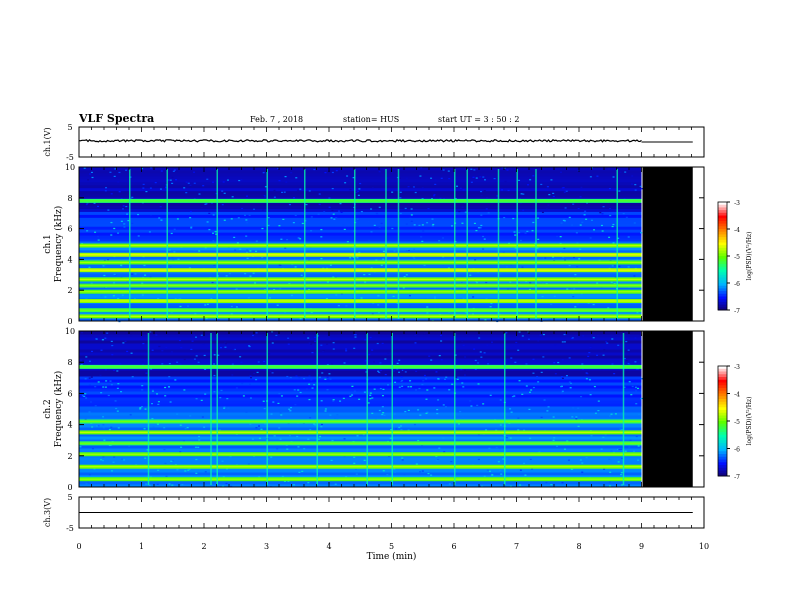 The height and width of the screenshot is (612, 792). What do you see at coordinates (141, 546) in the screenshot?
I see `x-tick-label: 1` at bounding box center [141, 546].